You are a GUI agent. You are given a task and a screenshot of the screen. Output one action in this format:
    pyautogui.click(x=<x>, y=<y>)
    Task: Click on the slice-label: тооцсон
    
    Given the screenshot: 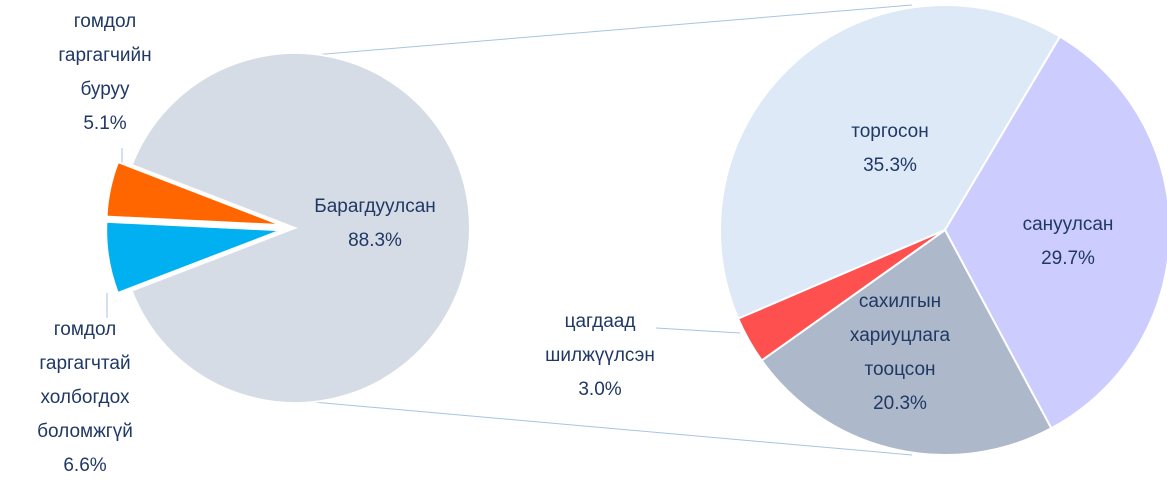 What is the action you would take?
    pyautogui.click(x=899, y=369)
    